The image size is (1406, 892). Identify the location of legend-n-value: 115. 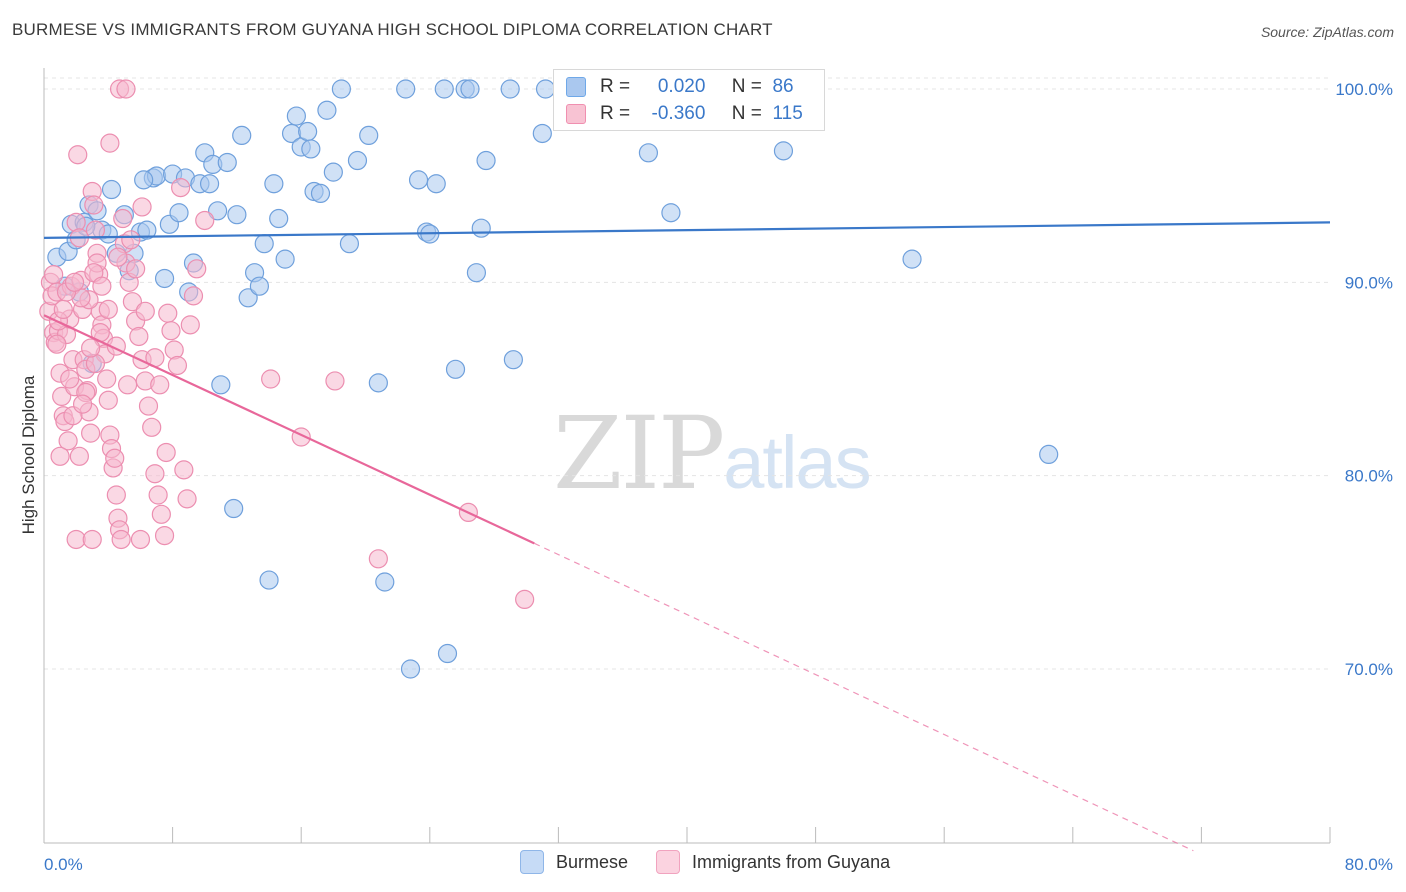
(787, 113).